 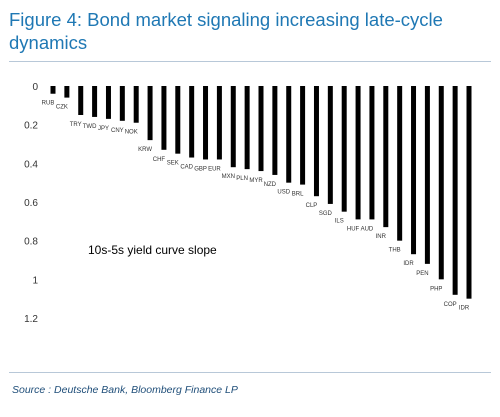 I want to click on category-label: CAD, so click(x=186, y=168).